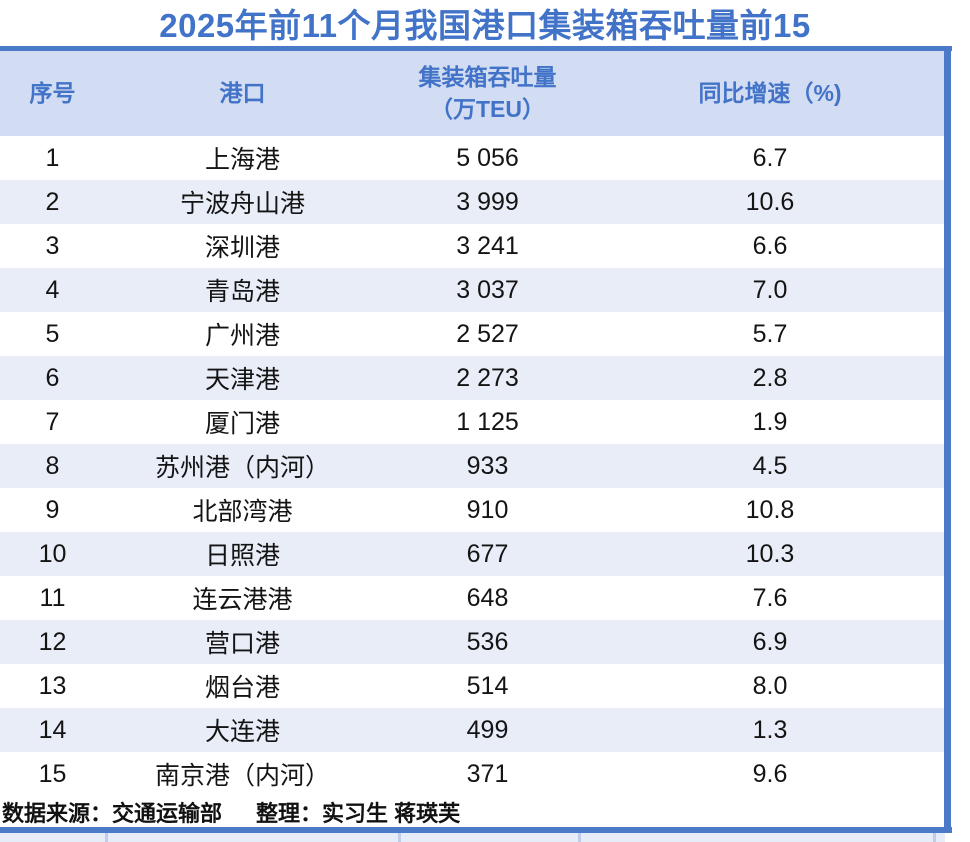 The image size is (970, 842). Describe the element at coordinates (487, 509) in the screenshot. I see `throughput-cell: 910` at that location.